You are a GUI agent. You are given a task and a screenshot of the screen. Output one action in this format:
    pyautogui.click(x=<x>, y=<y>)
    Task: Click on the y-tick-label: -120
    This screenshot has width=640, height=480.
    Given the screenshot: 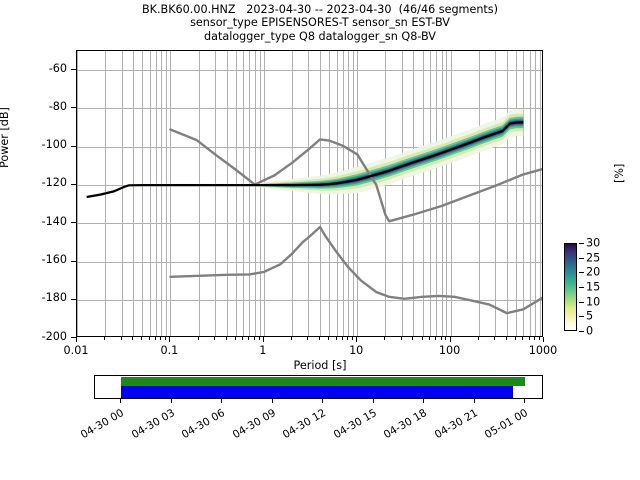 What is the action you would take?
    pyautogui.click(x=54, y=183)
    